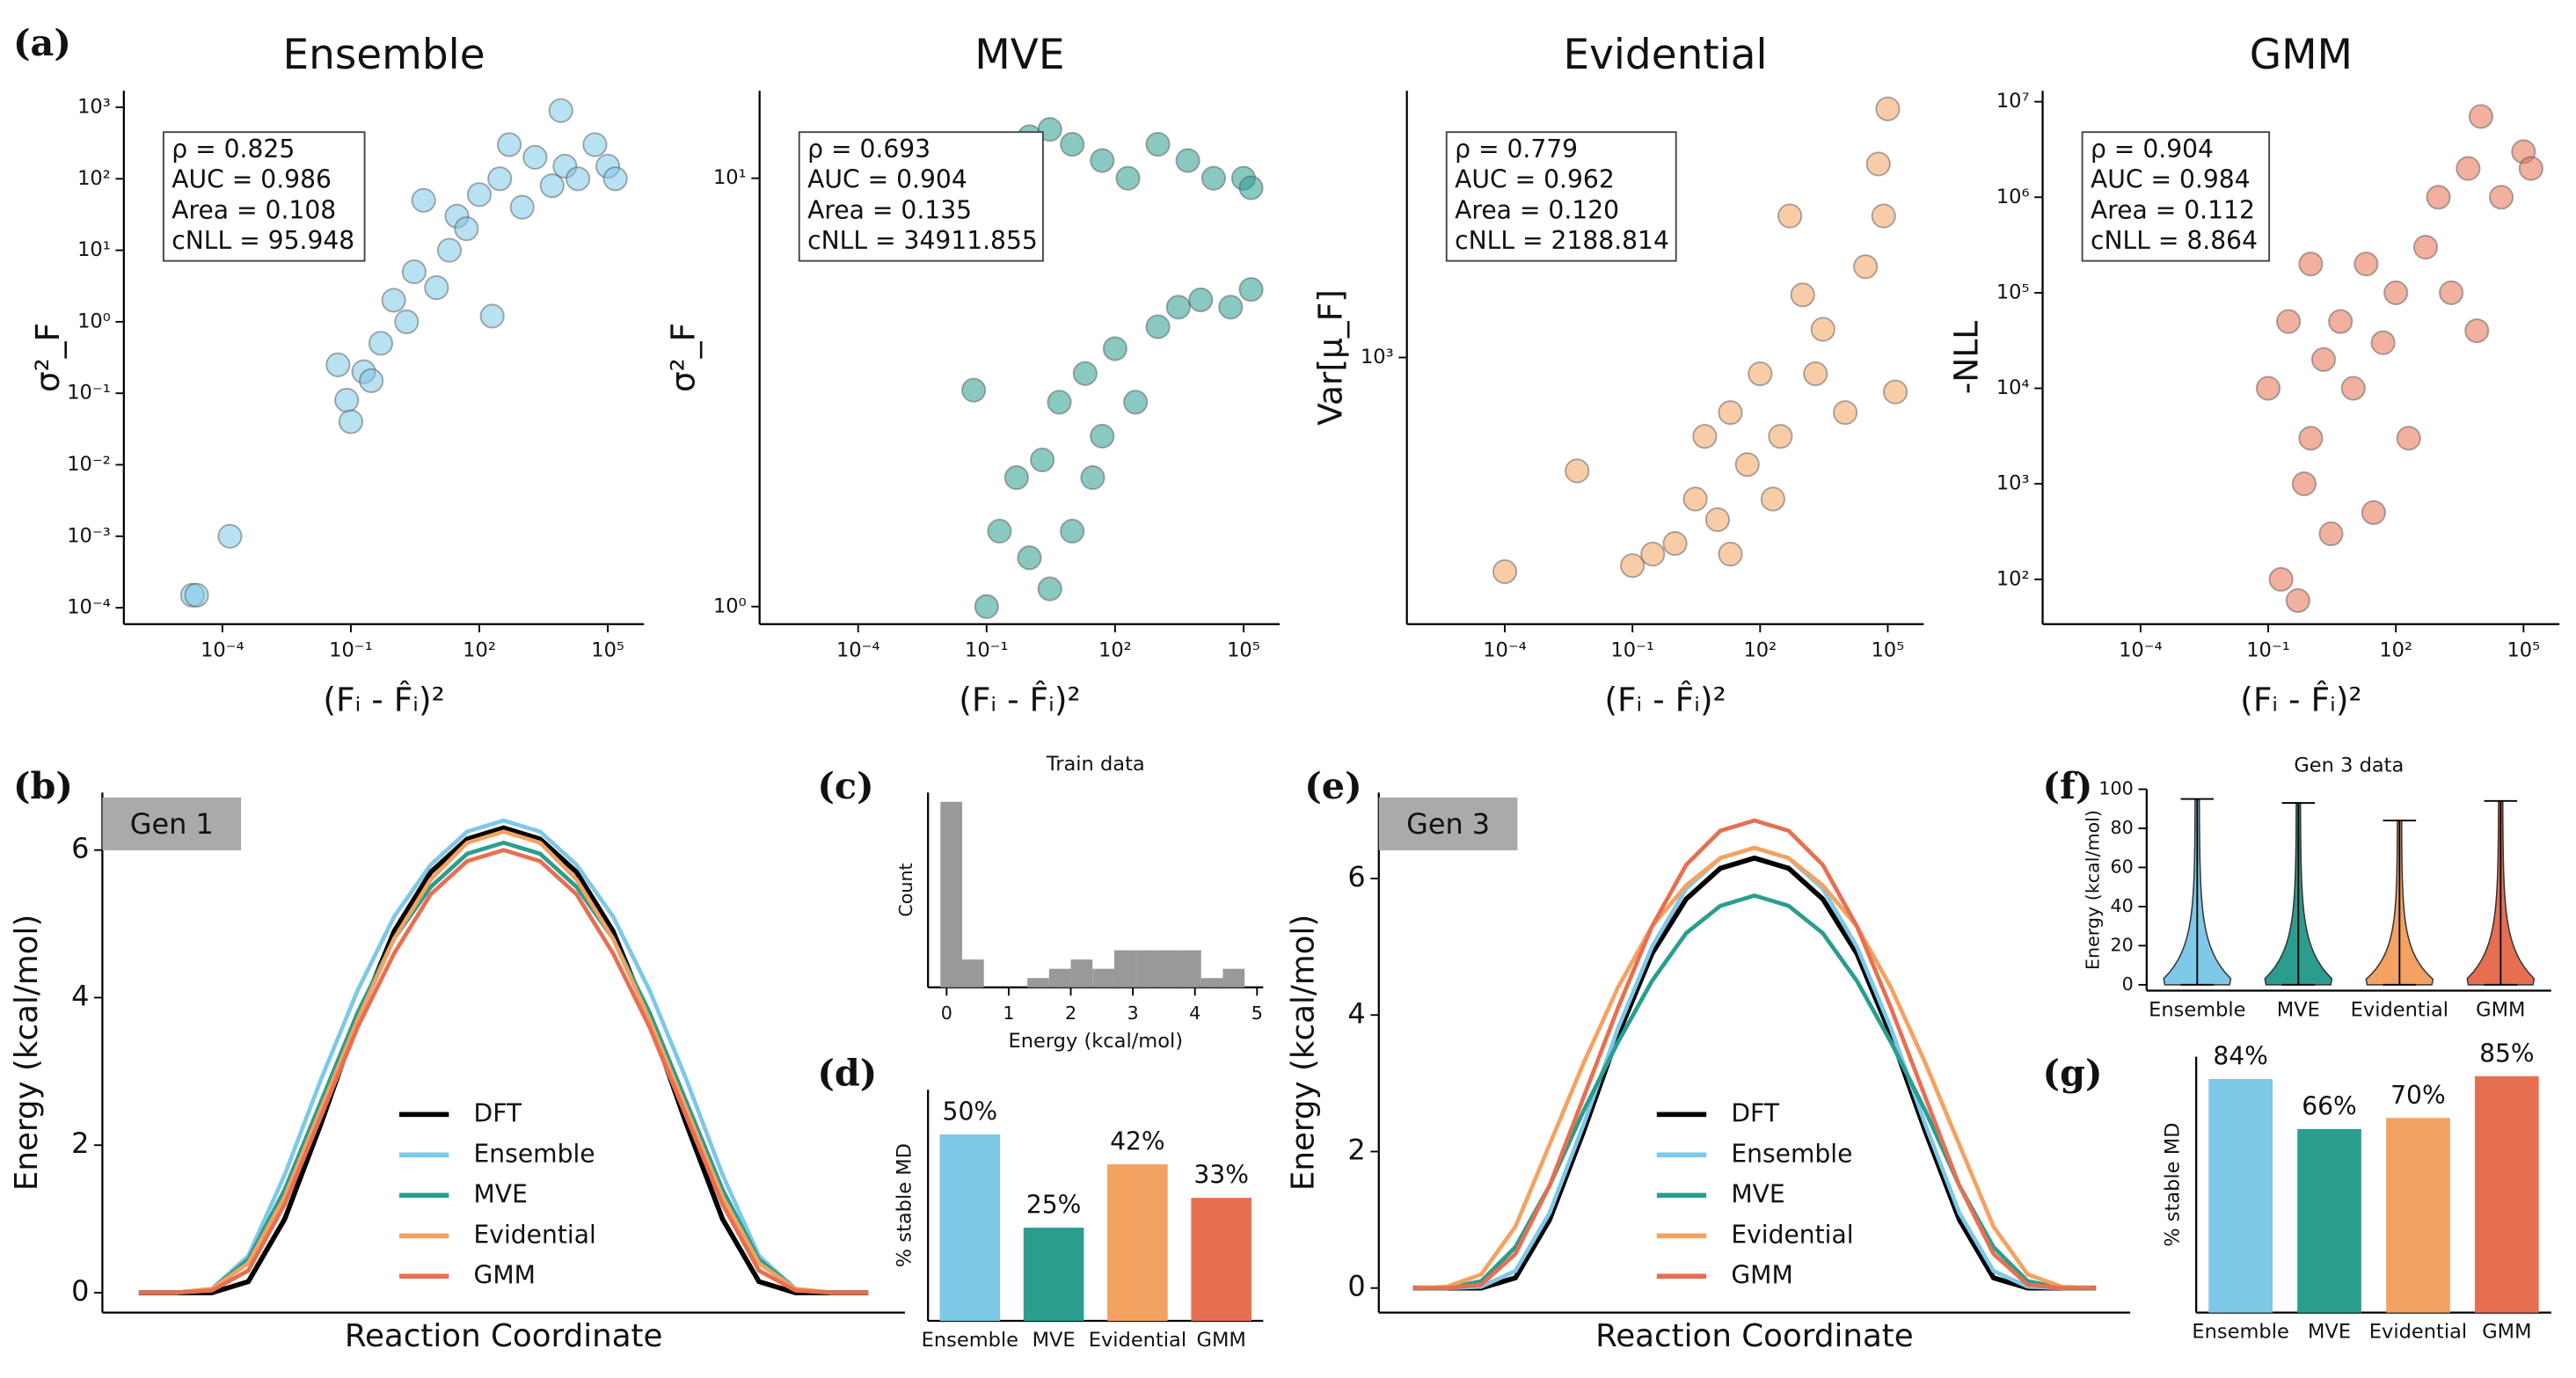 This screenshot has height=1378, width=2576. Describe the element at coordinates (42, 42) in the screenshot. I see `panel-label: (a)` at that location.